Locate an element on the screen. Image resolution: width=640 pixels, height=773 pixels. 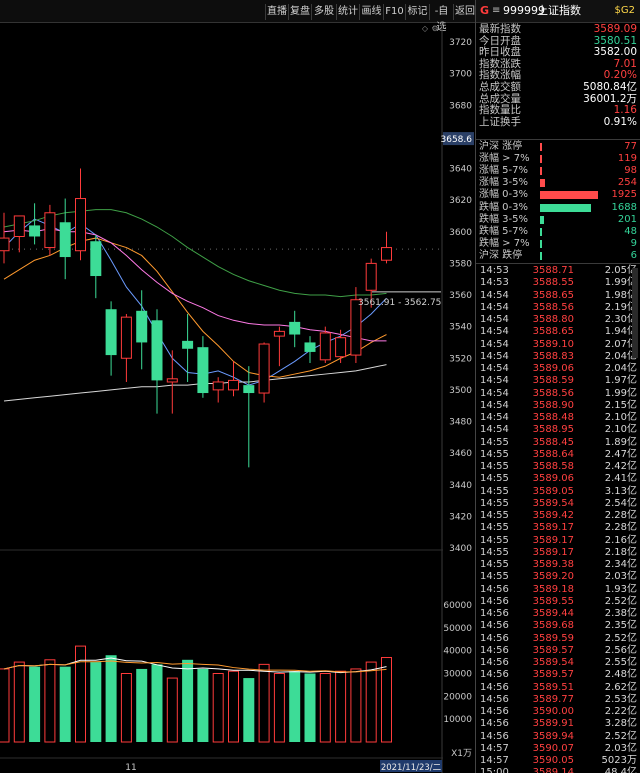
tick-volume: 2.15亿 is located at coordinates (620, 405).